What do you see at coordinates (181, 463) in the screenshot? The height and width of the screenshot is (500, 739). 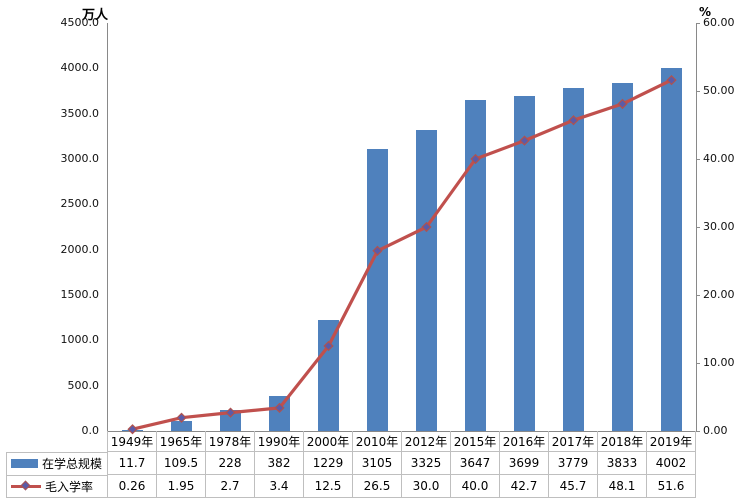 I see `table-cell: 109.5` at bounding box center [181, 463].